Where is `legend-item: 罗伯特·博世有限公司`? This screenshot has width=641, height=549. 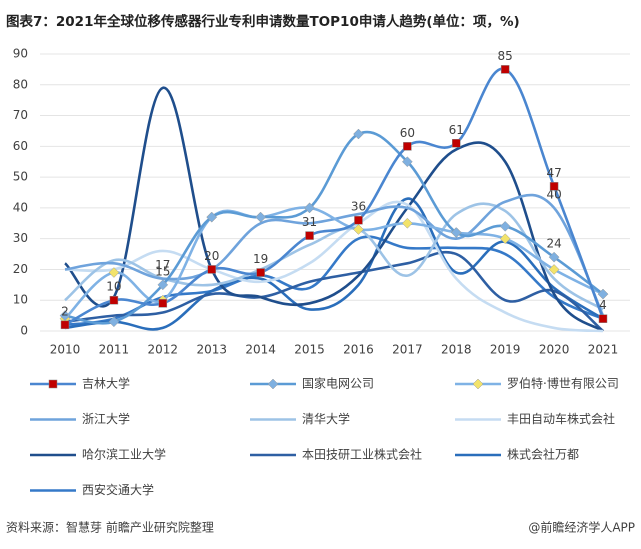 legend-item: 罗伯特·博世有限公司 is located at coordinates (537, 383).